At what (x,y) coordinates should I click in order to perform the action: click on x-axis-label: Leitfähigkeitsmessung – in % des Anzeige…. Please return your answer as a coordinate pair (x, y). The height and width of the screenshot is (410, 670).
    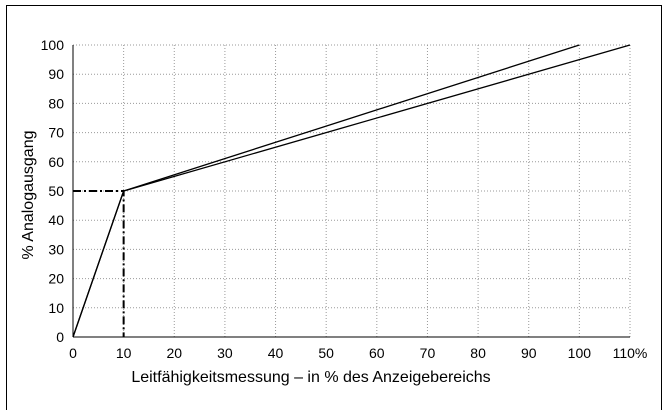
    Looking at the image, I should click on (310, 377).